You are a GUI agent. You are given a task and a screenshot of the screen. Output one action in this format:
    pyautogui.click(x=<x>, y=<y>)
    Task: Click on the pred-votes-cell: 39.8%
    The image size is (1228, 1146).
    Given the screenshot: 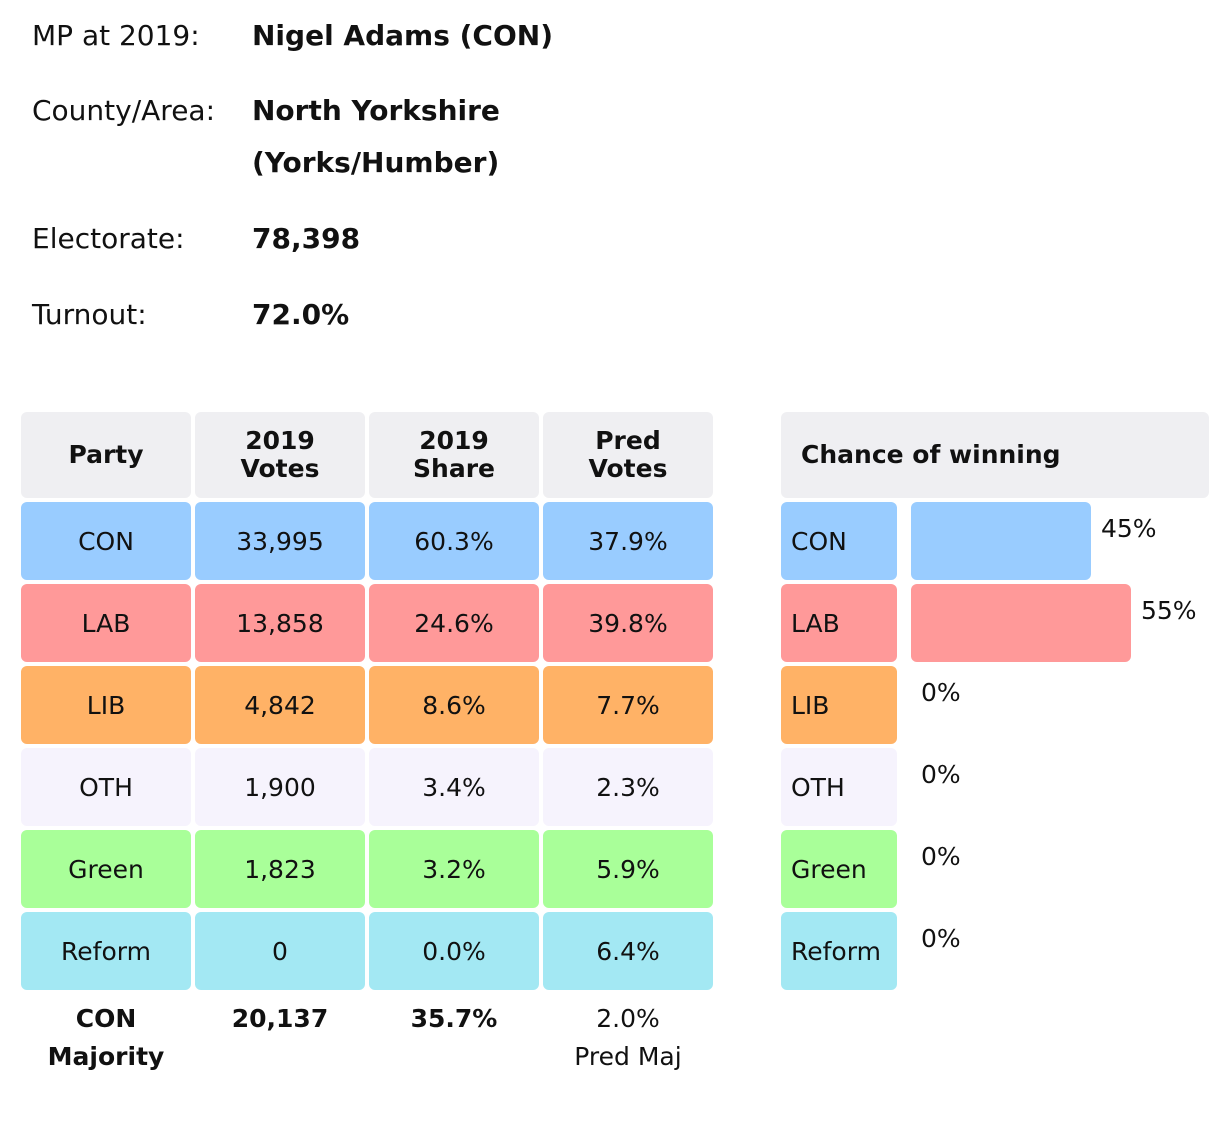 What is the action you would take?
    pyautogui.click(x=628, y=623)
    